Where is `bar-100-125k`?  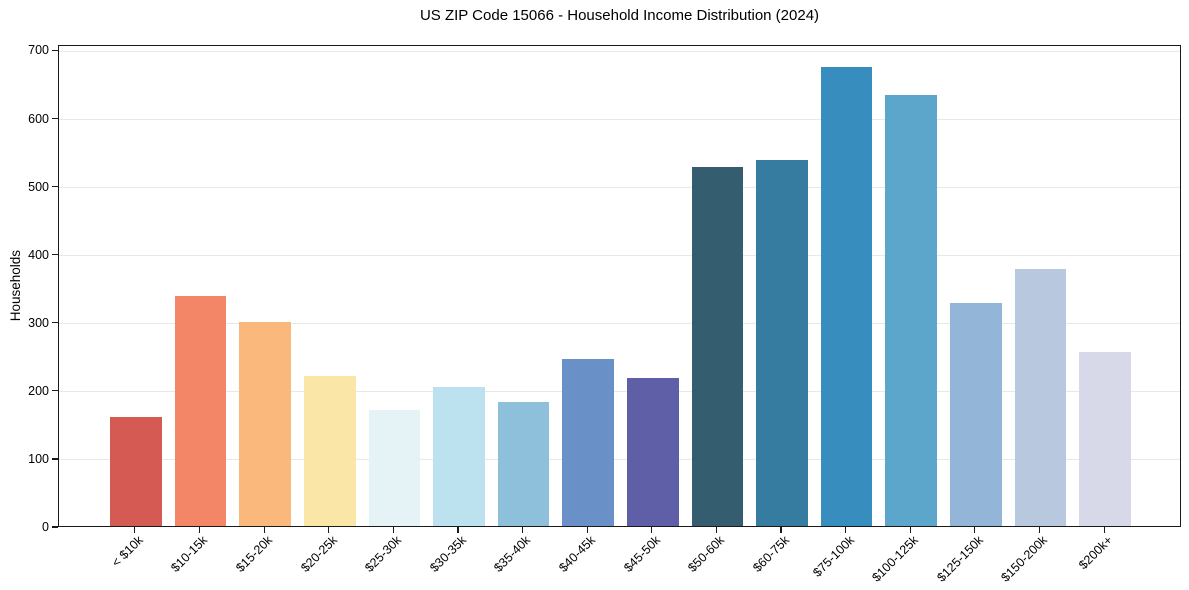 bar-100-125k is located at coordinates (911, 310).